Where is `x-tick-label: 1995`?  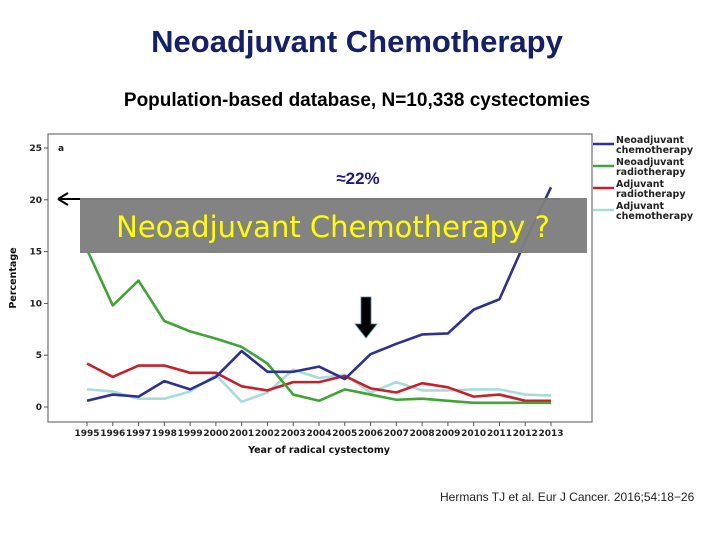
x-tick-label: 1995 is located at coordinates (86, 434).